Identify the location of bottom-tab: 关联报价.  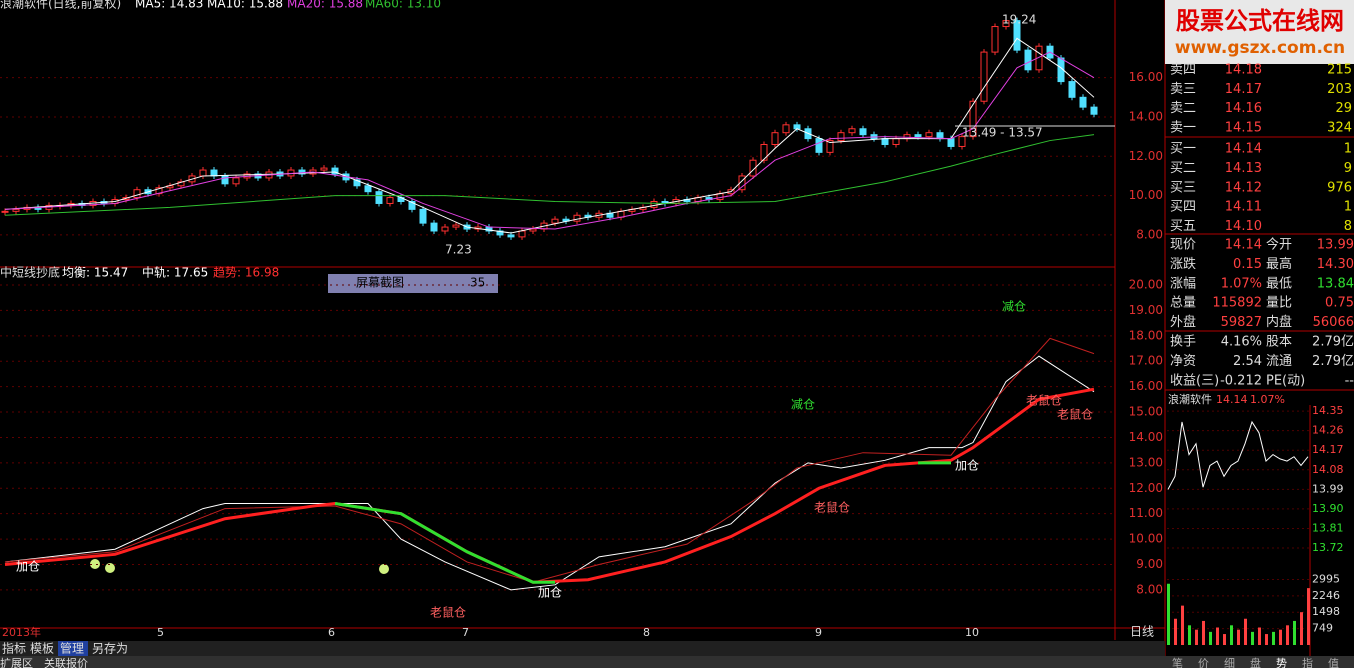
(66, 662).